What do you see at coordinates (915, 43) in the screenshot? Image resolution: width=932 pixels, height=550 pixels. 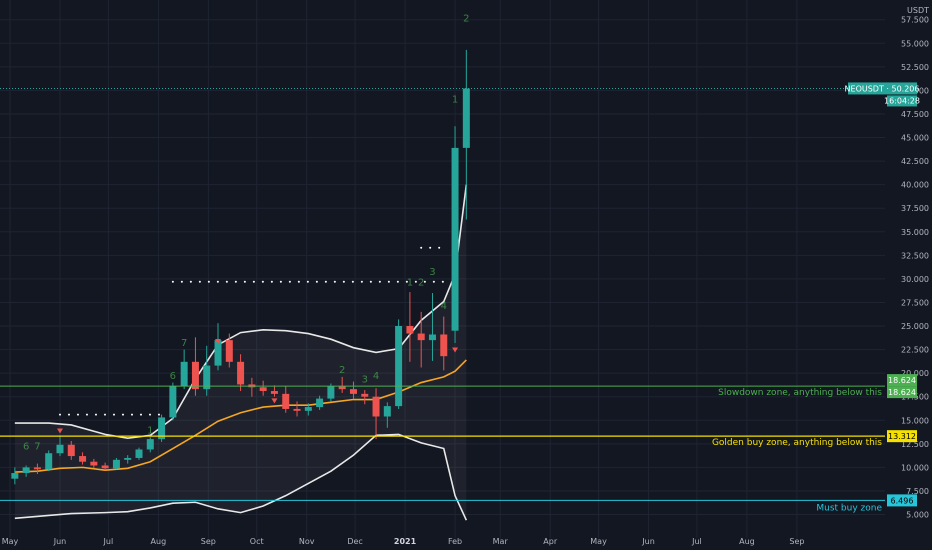 I see `price-tick-label: 55.000` at bounding box center [915, 43].